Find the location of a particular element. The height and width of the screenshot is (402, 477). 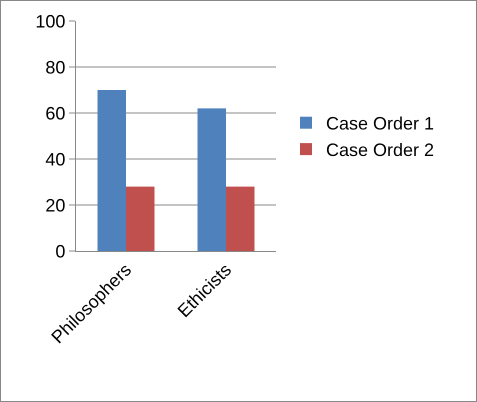

y-tick-label: 100 is located at coordinates (50, 21).